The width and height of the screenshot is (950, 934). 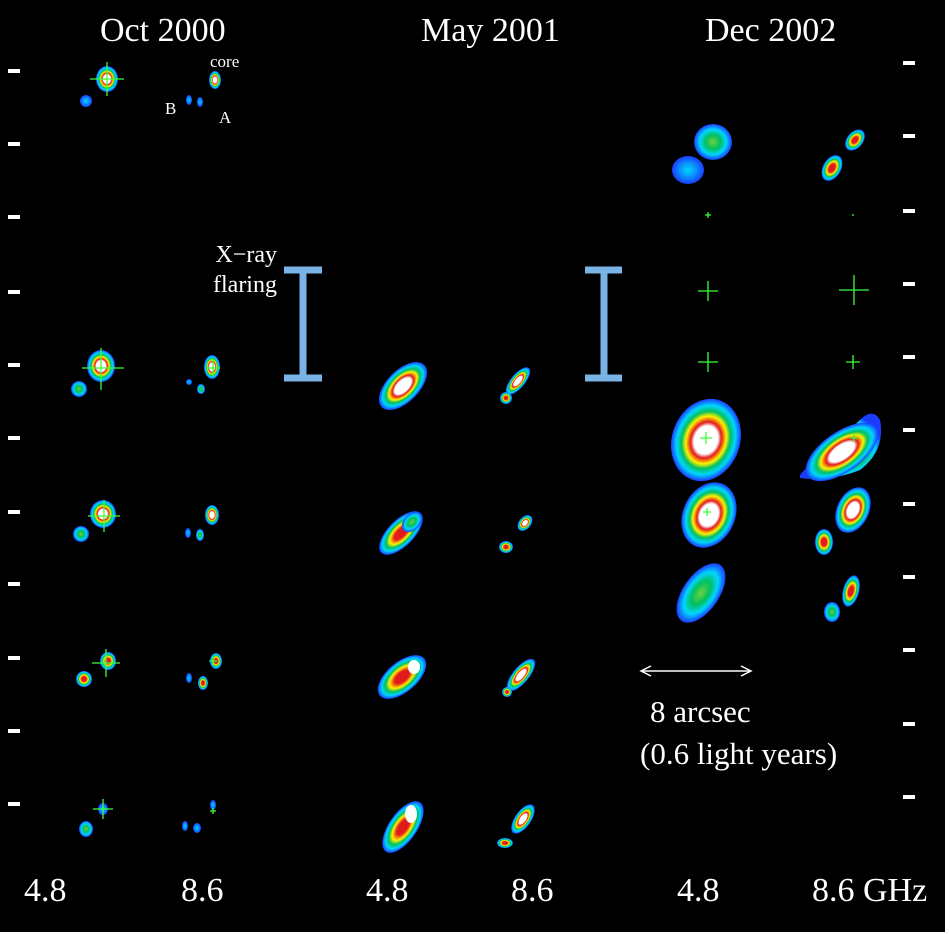 I want to click on epoch-label-may-2001: May 2001, so click(x=490, y=30).